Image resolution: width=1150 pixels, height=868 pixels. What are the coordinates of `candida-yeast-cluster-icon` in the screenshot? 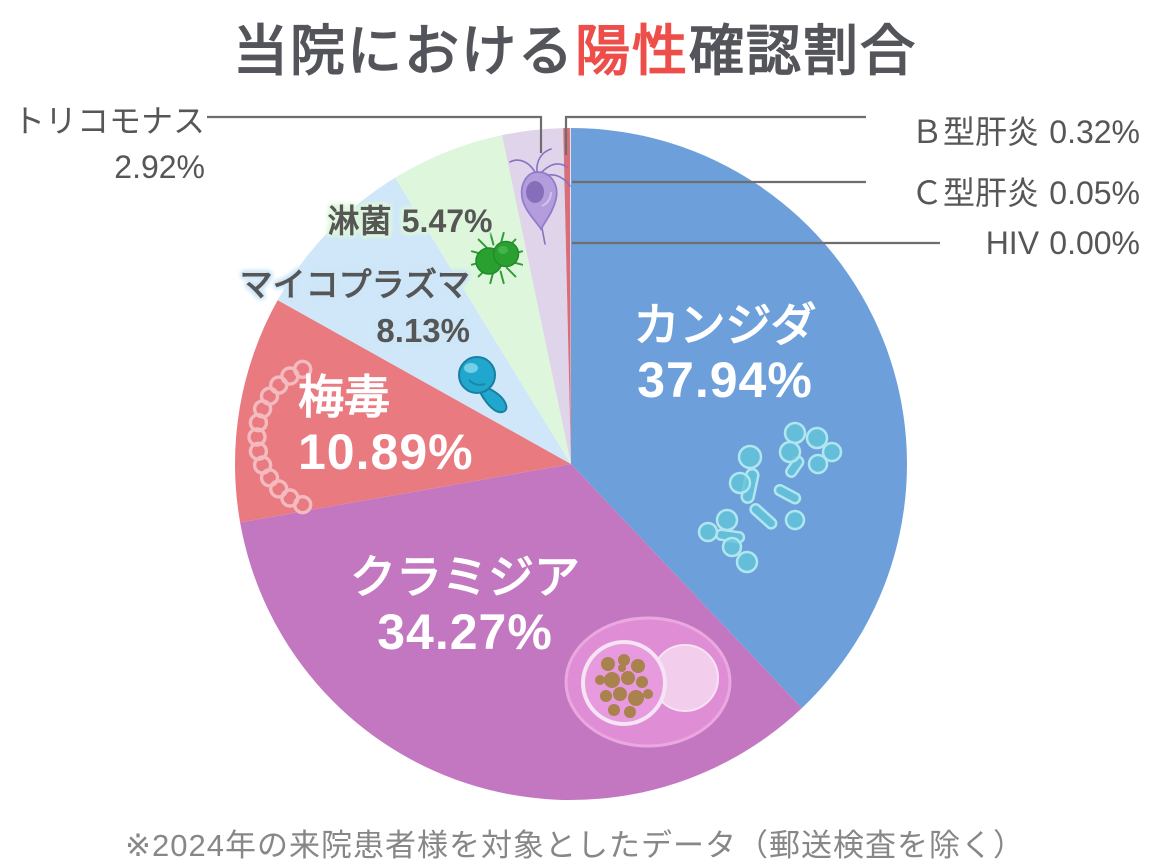 It's located at (770, 497).